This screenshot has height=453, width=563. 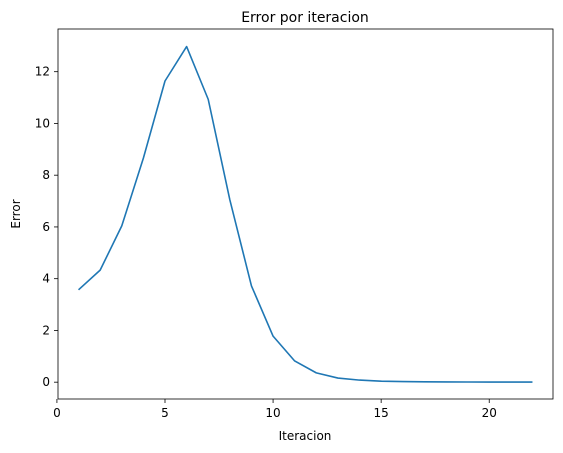 What do you see at coordinates (42, 72) in the screenshot?
I see `y-tick-label: 12` at bounding box center [42, 72].